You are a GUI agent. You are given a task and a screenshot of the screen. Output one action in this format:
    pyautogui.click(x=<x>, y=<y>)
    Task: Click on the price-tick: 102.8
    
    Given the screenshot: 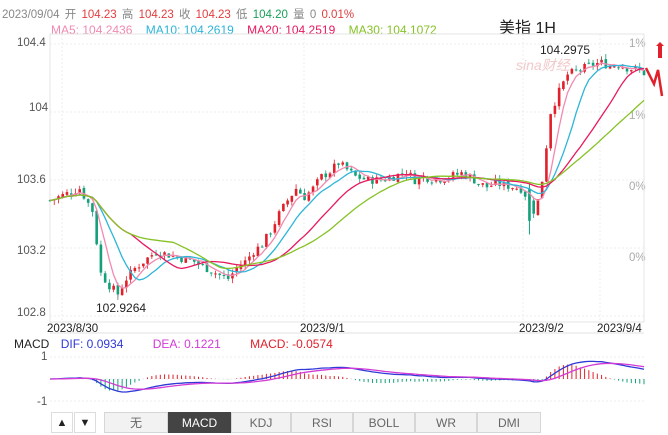 What is the action you would take?
    pyautogui.click(x=31, y=313)
    